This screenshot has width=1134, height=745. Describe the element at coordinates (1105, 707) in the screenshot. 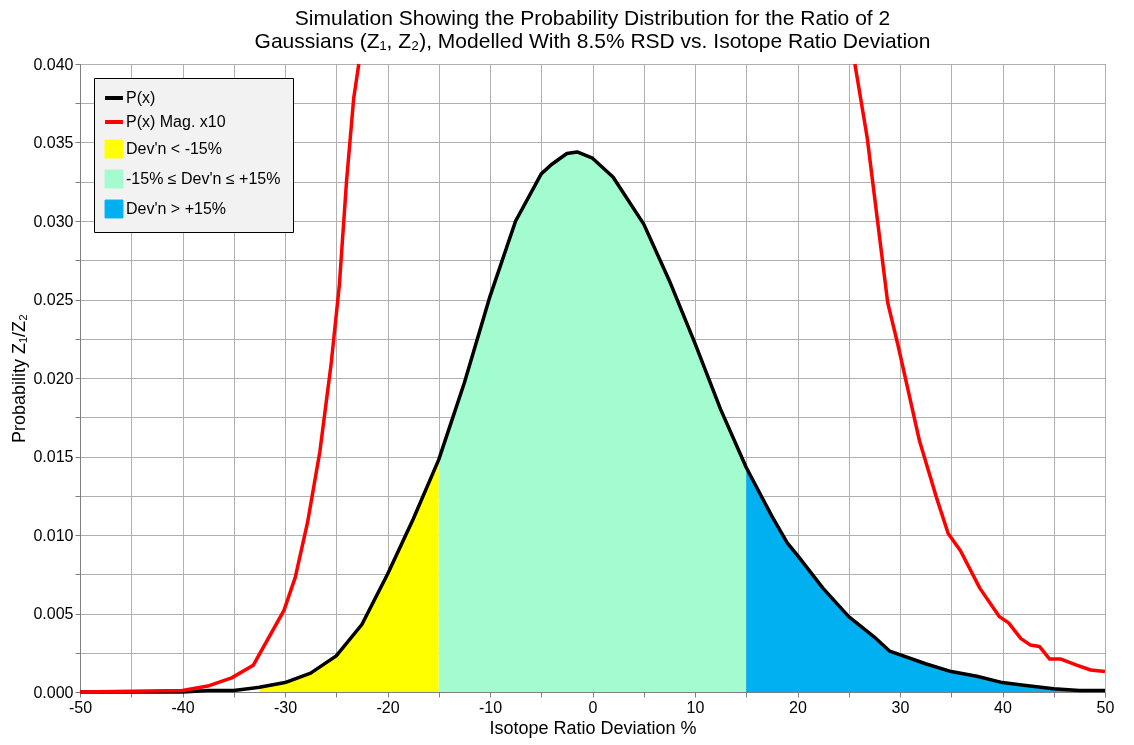

I see `x-tick-label: 50` at that location.